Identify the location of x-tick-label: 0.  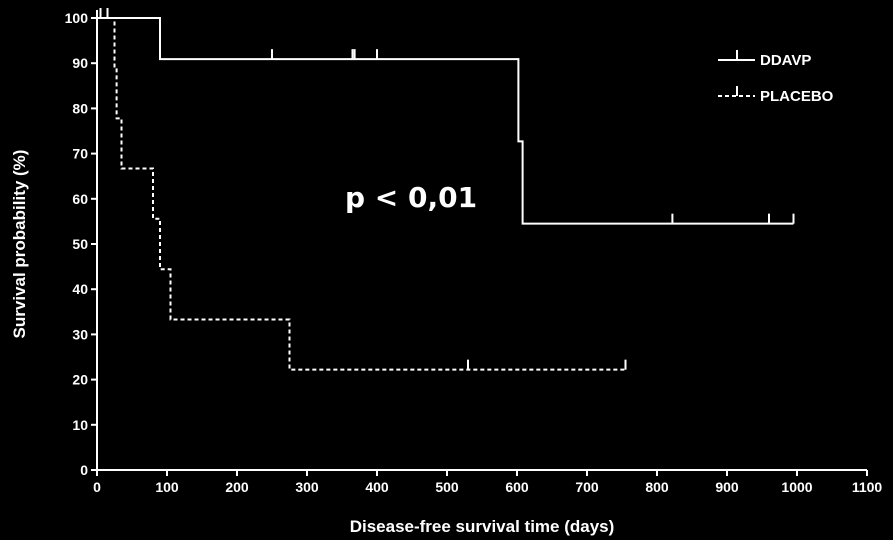
(97, 487).